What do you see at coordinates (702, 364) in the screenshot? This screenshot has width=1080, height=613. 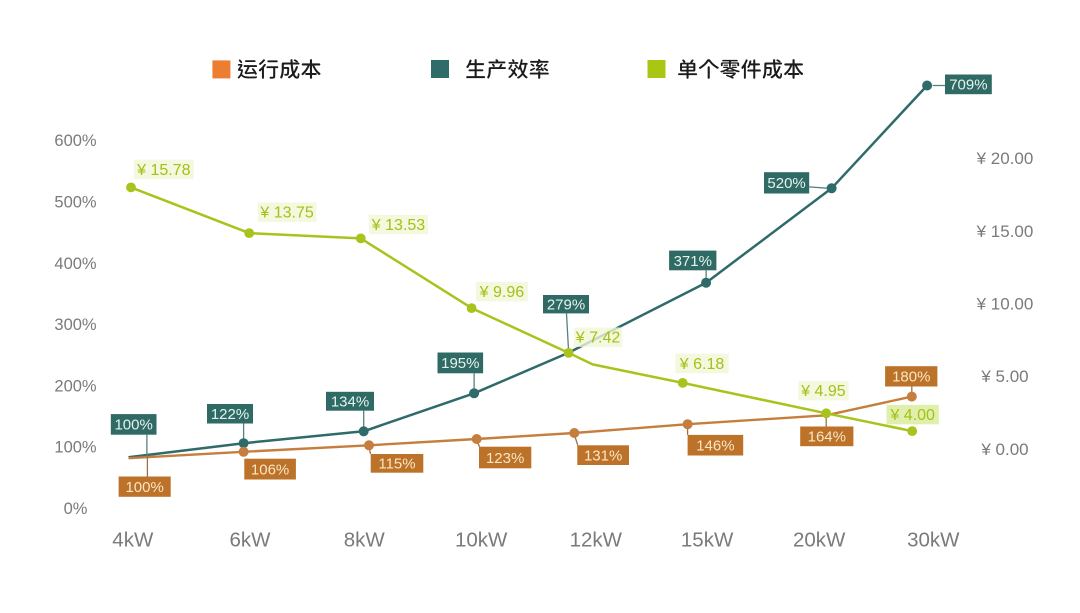 I see `svg-text: ¥ 6.18` at bounding box center [702, 364].